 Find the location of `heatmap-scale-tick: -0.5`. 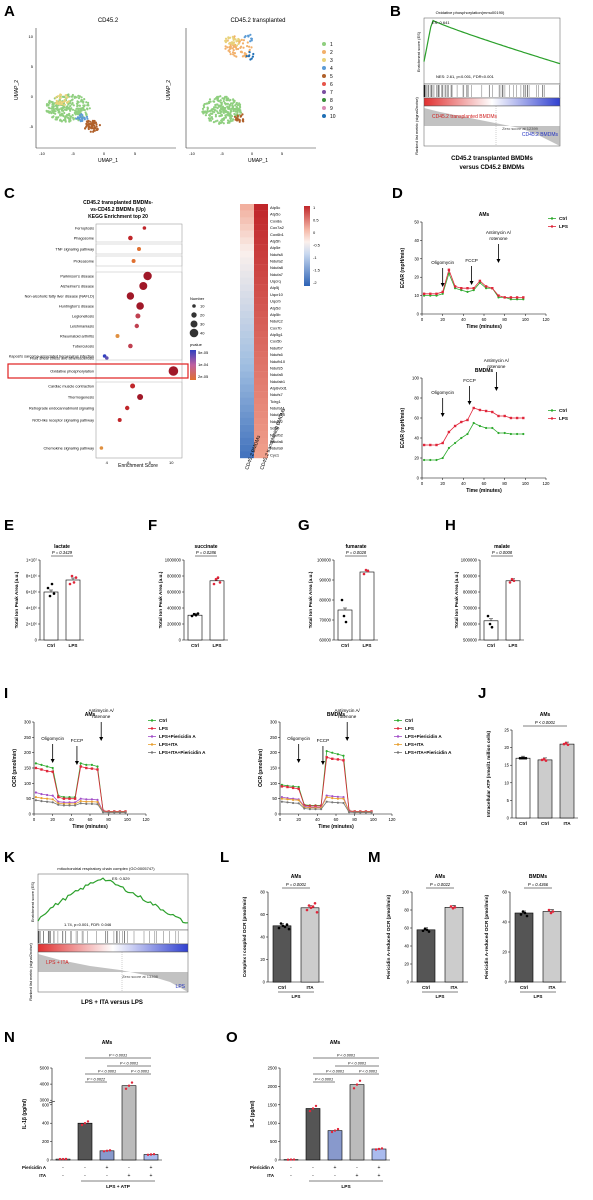

heatmap-scale-tick: -0.5 is located at coordinates (317, 245).